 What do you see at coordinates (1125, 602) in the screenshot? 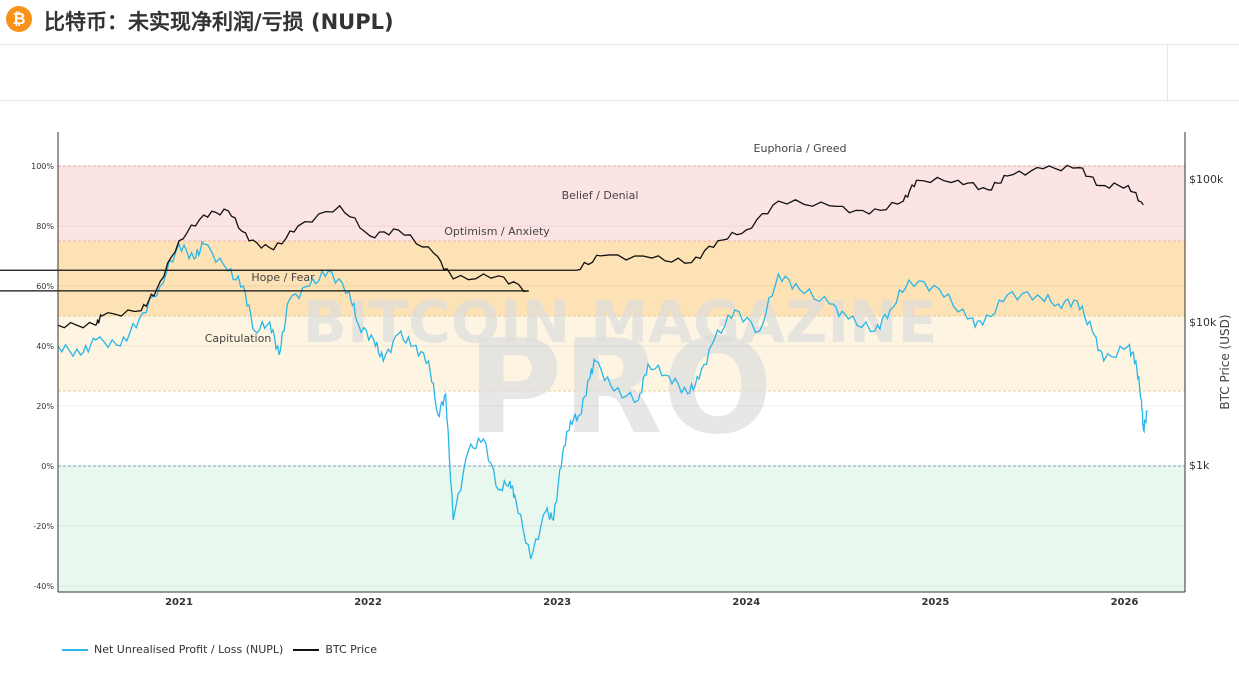
I see `x-tick-label: 2026` at bounding box center [1125, 602].